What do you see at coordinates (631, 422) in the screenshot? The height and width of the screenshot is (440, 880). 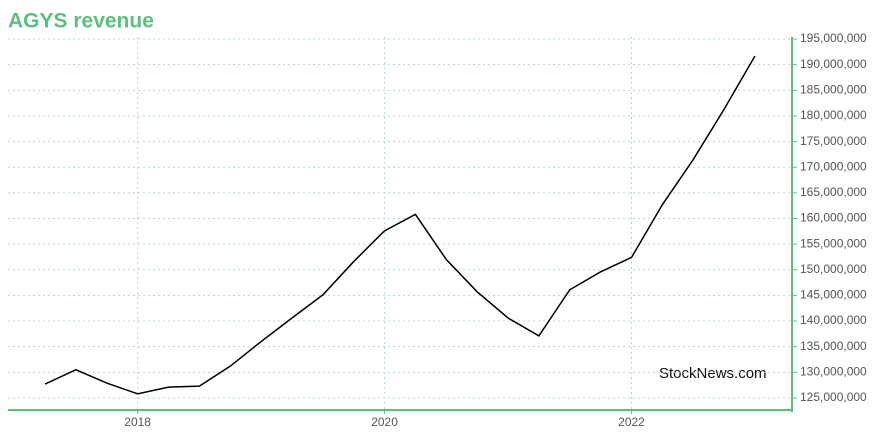 I see `x-tick-label: 2022` at bounding box center [631, 422].